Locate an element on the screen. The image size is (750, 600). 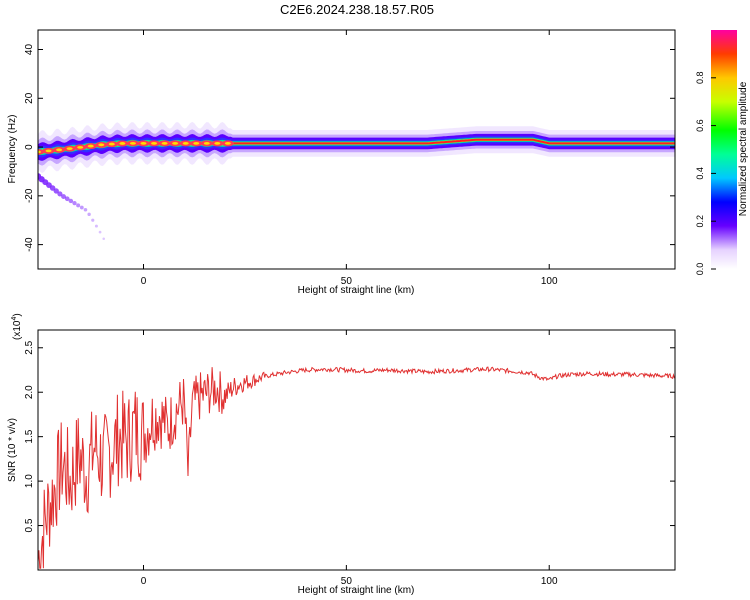
spectrogram-x-axis-label: Height of straight line (km) is located at coordinates (356, 290).